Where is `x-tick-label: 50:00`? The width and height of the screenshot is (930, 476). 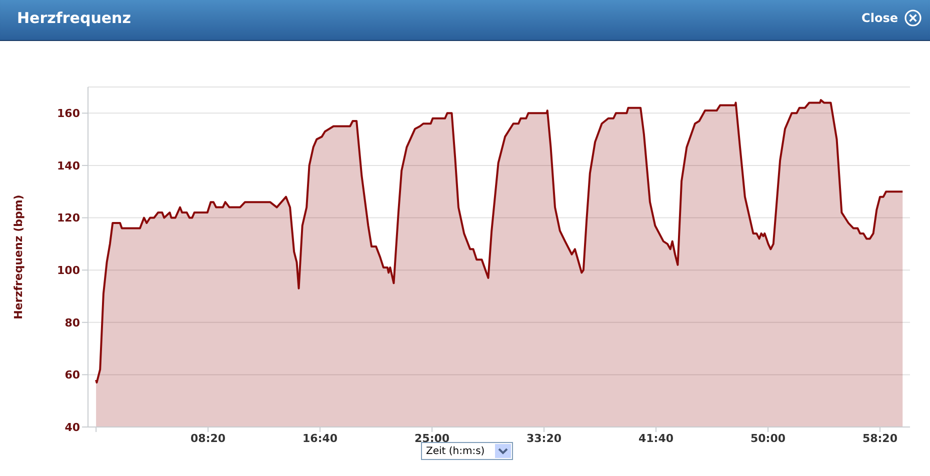
x-tick-label: 50:00 is located at coordinates (768, 438).